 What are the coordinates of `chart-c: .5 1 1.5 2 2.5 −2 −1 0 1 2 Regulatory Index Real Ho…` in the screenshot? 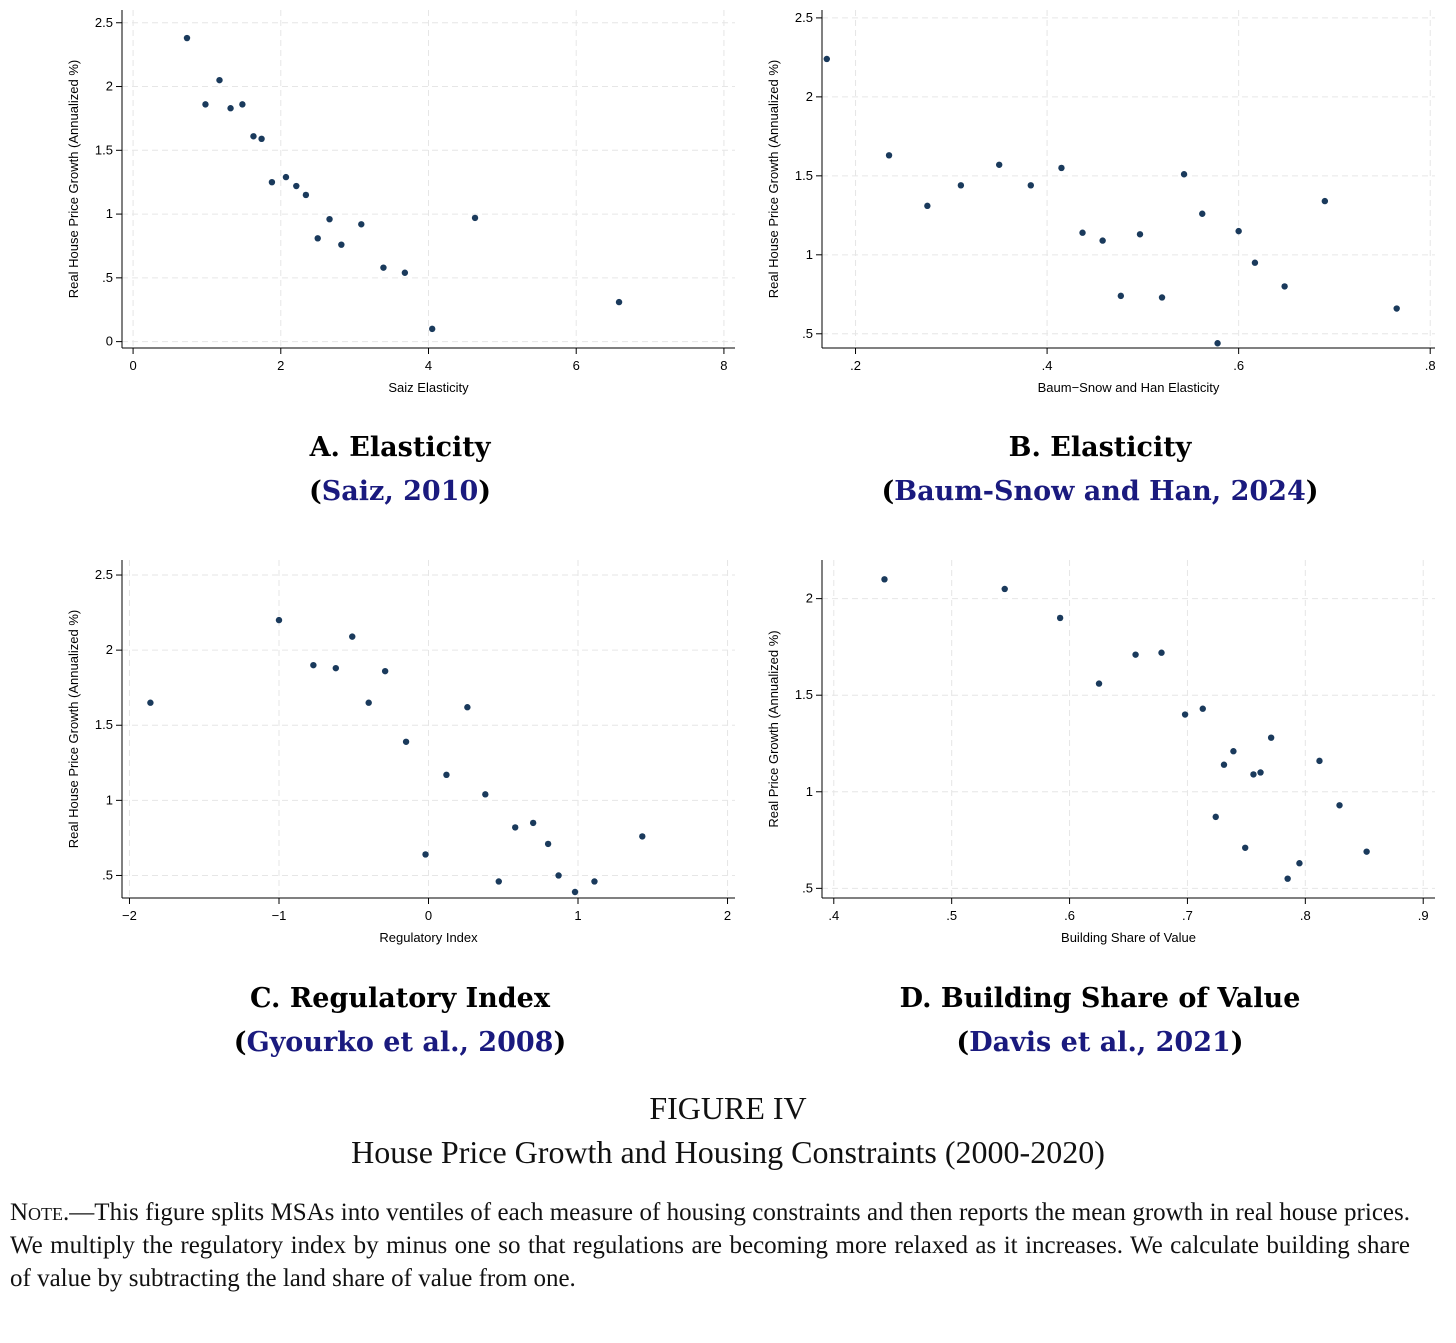 It's located at (400, 752).